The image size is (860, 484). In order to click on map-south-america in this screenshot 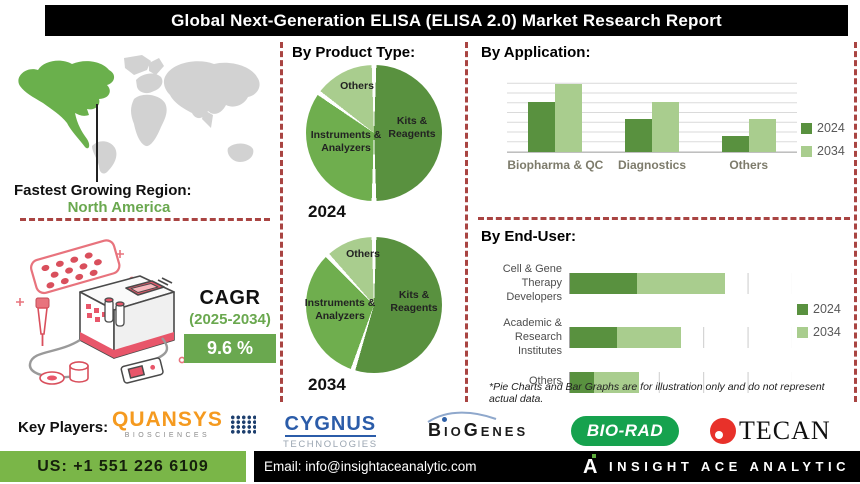, I will do `click(104, 157)`.